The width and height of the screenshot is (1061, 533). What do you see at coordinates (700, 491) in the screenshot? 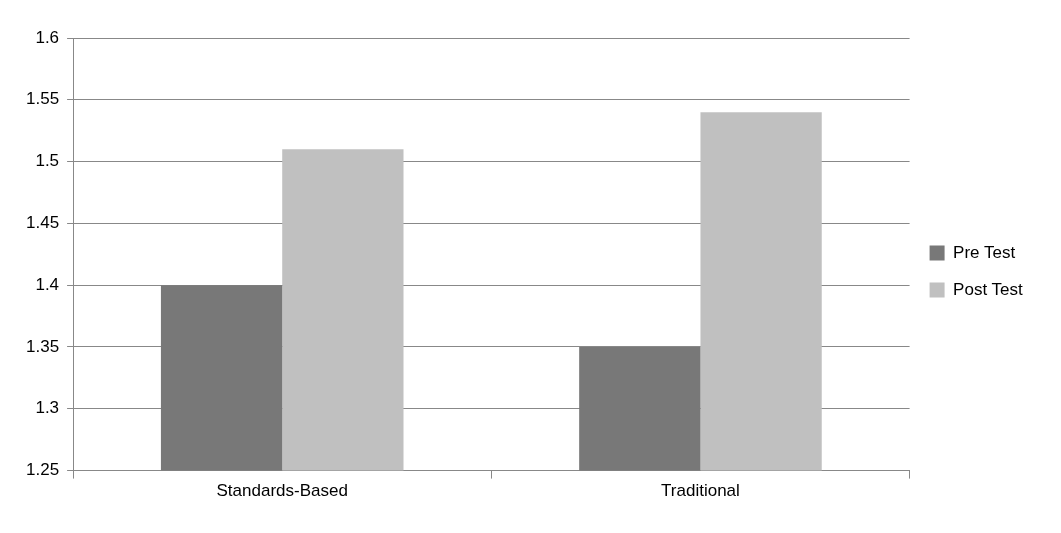
I see `x-tick-label: Traditional` at bounding box center [700, 491].